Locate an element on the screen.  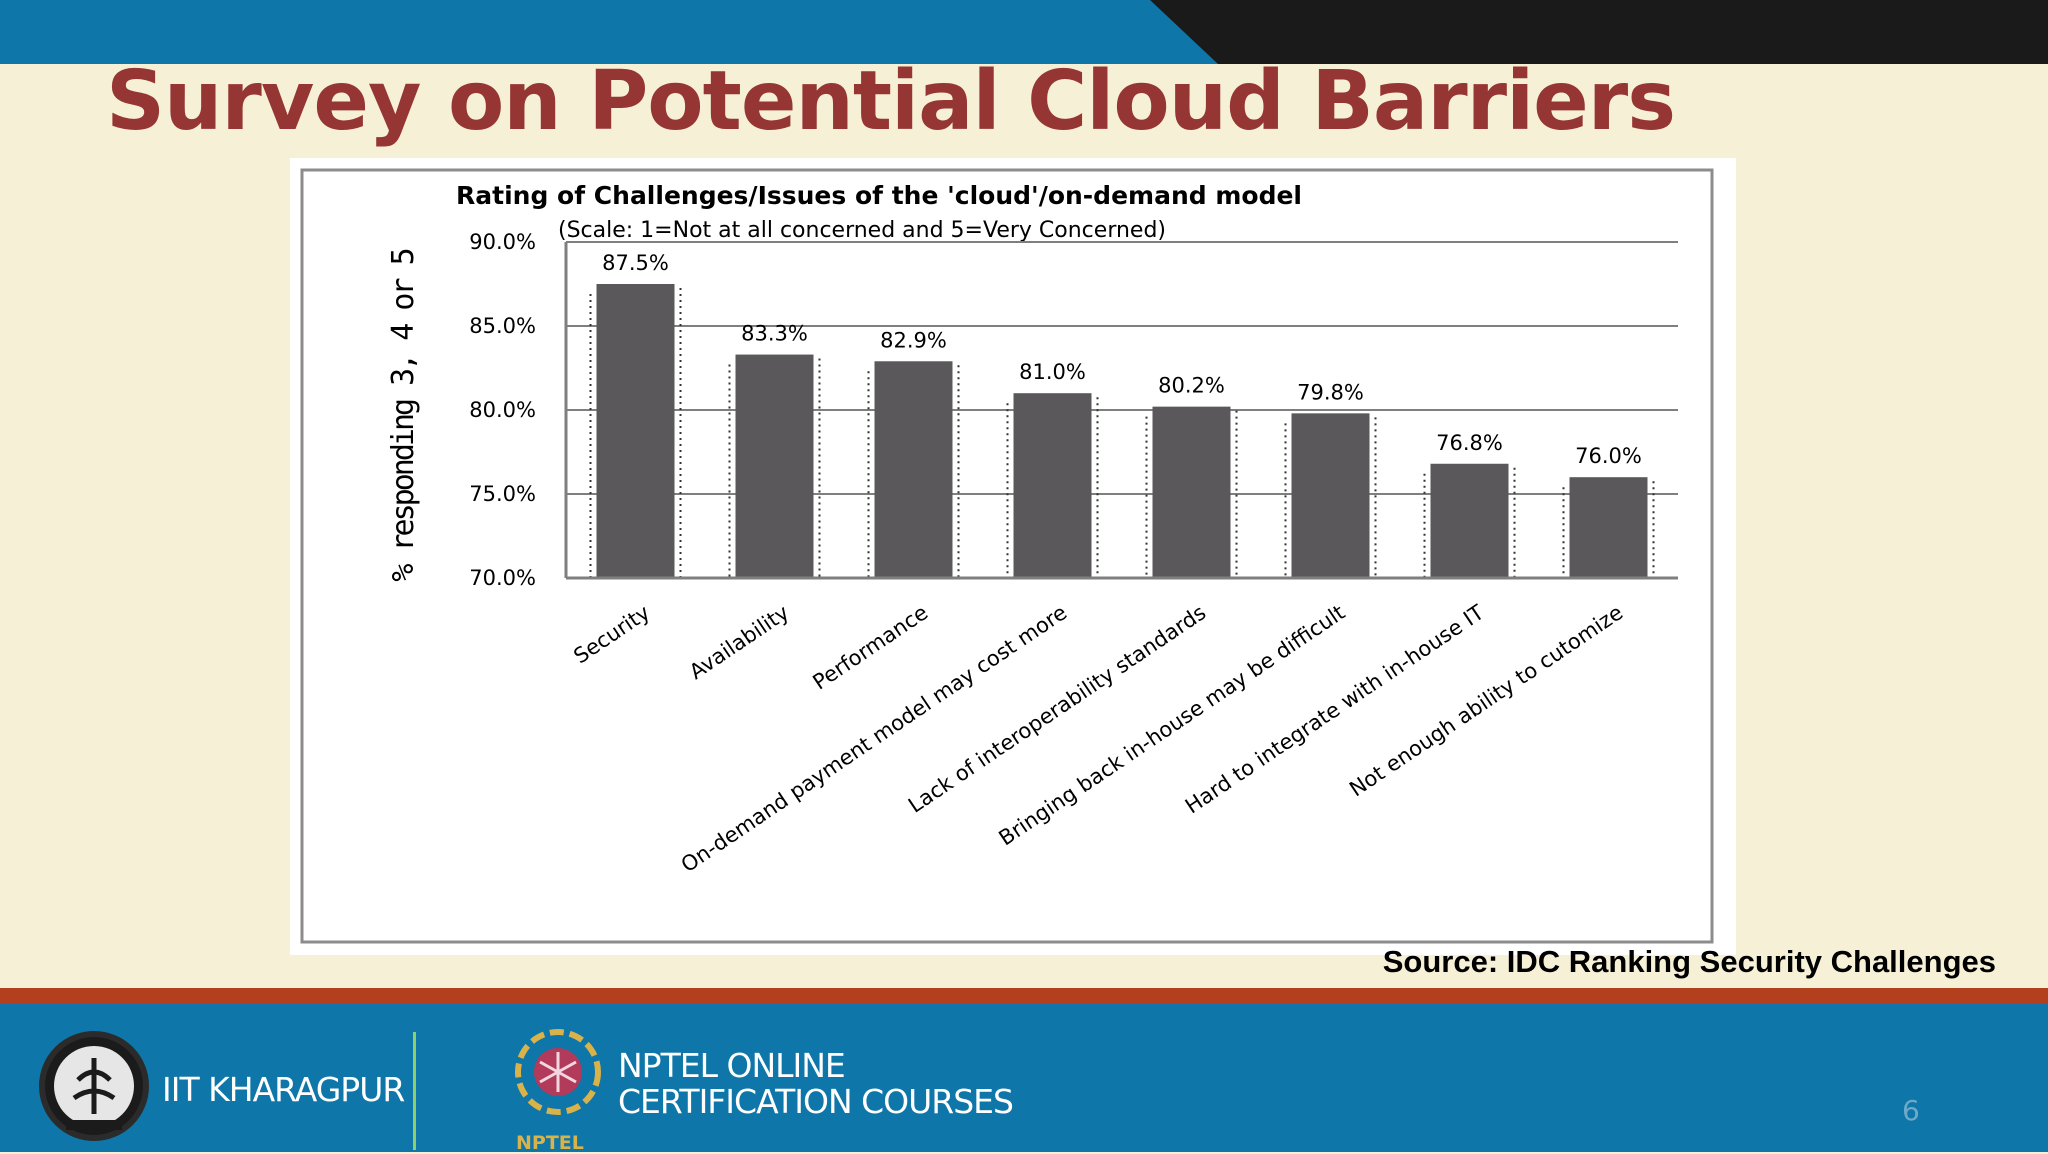
program-name-line1: NPTEL ONLINE is located at coordinates (732, 1065).